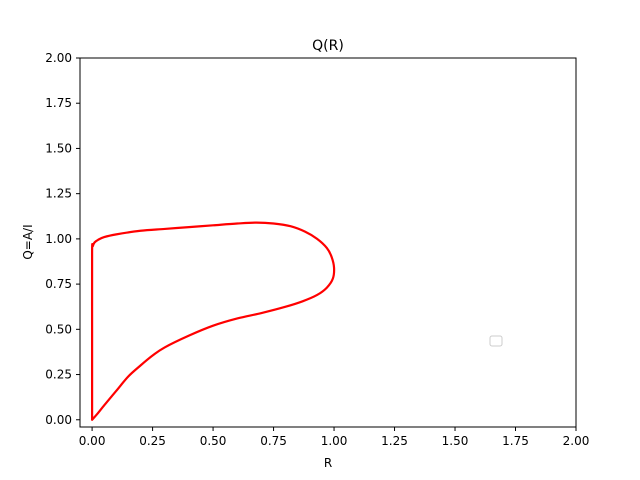 Image resolution: width=640 pixels, height=480 pixels. Describe the element at coordinates (273, 441) in the screenshot. I see `x-tick-label: 0.75` at that location.